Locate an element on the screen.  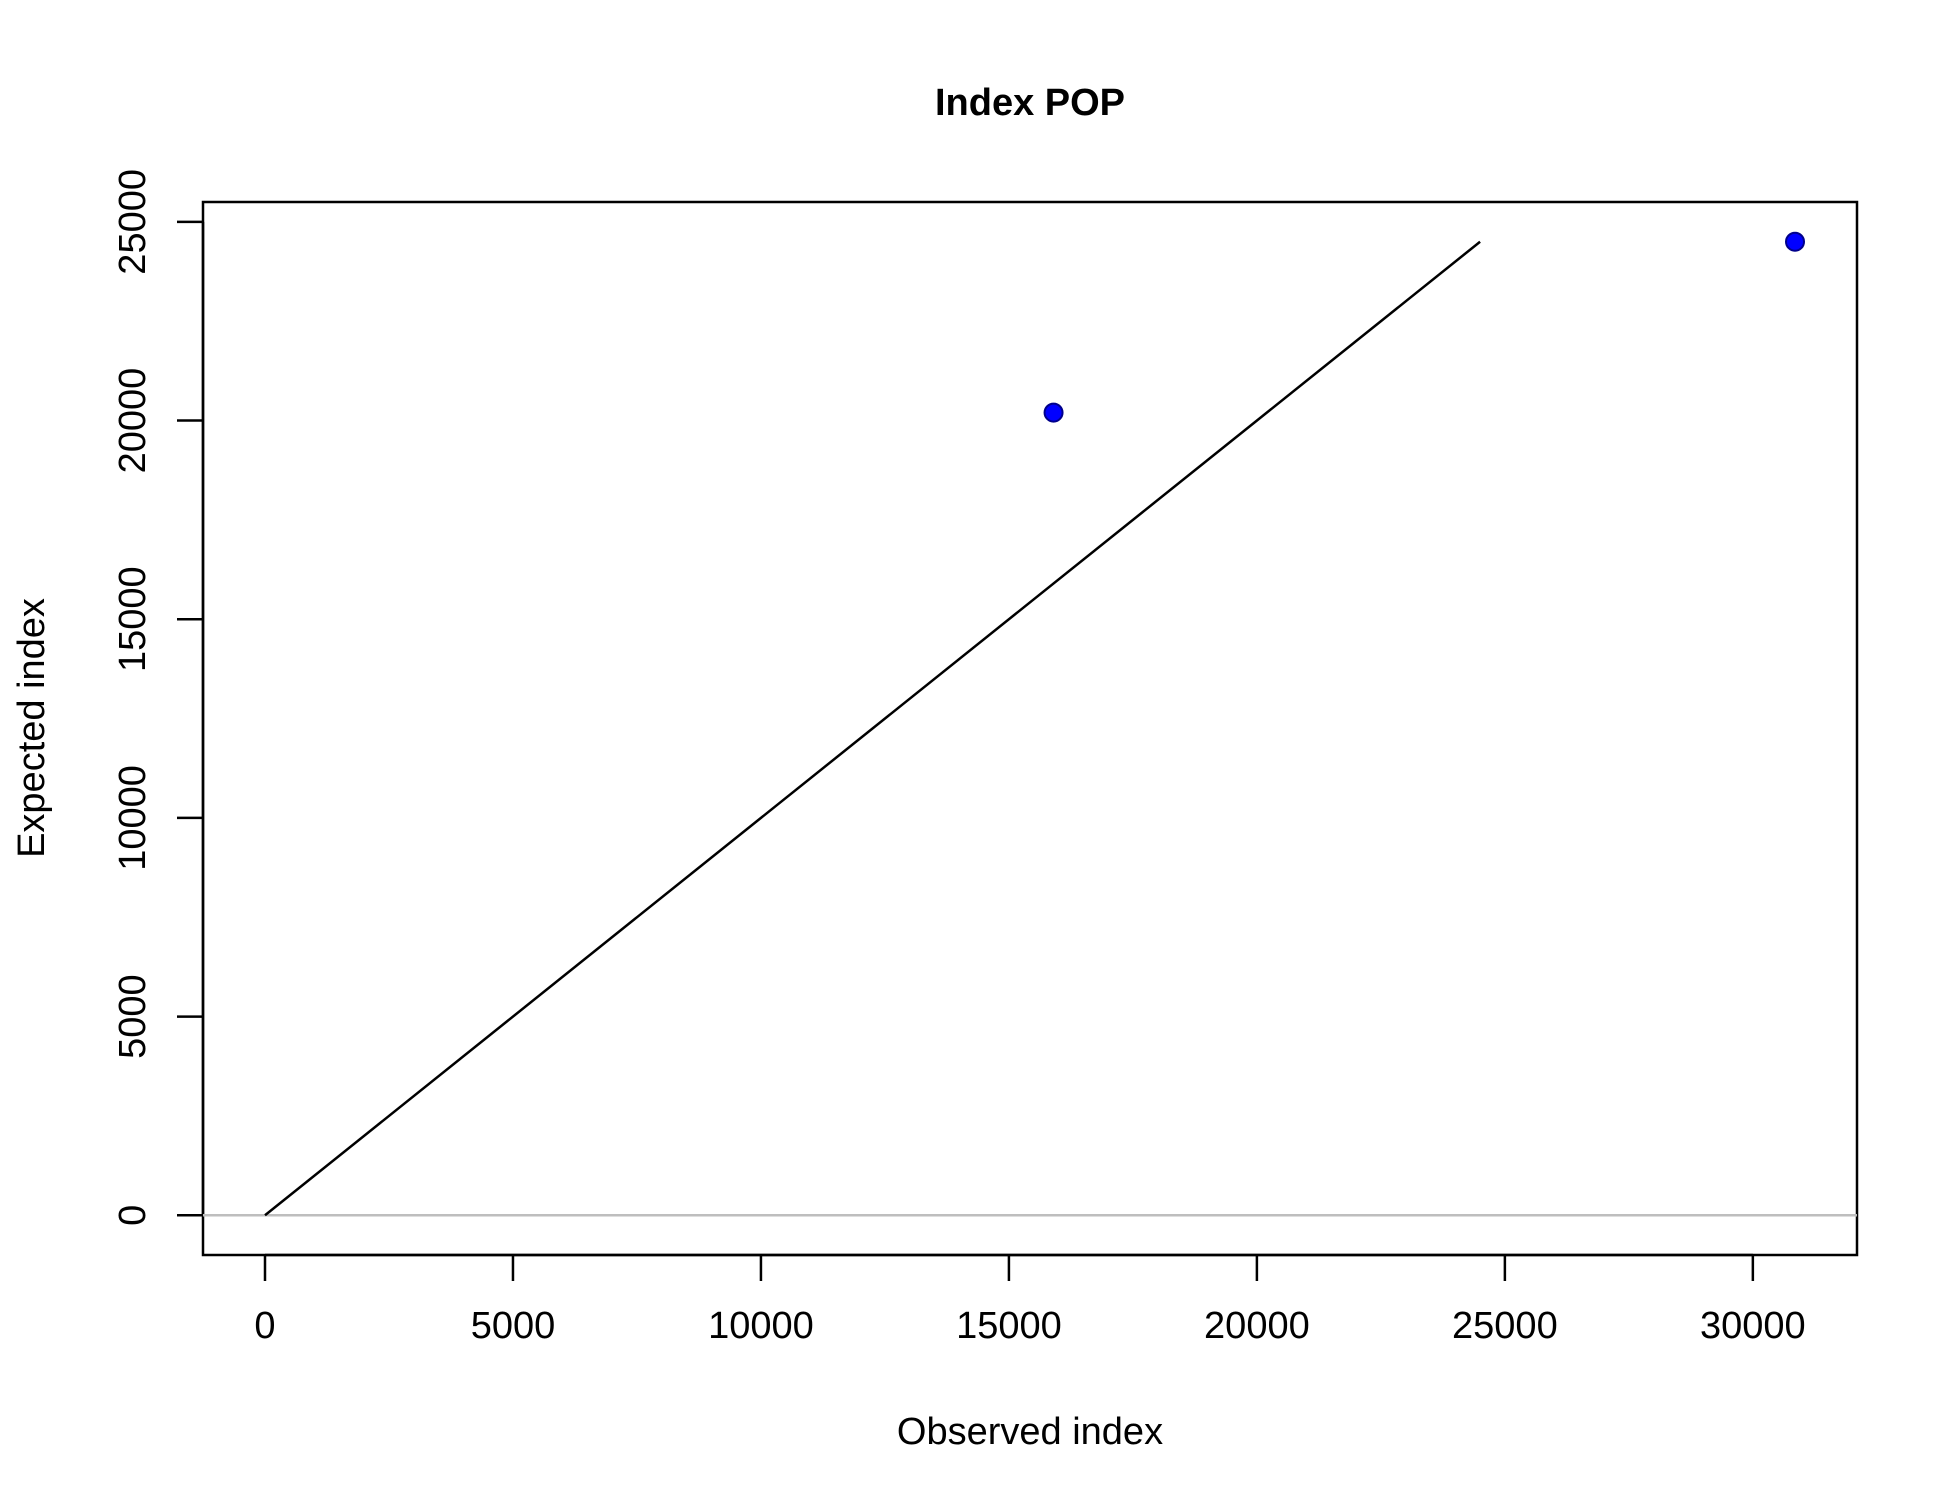
x-tick-label: 5000 is located at coordinates (513, 1326).